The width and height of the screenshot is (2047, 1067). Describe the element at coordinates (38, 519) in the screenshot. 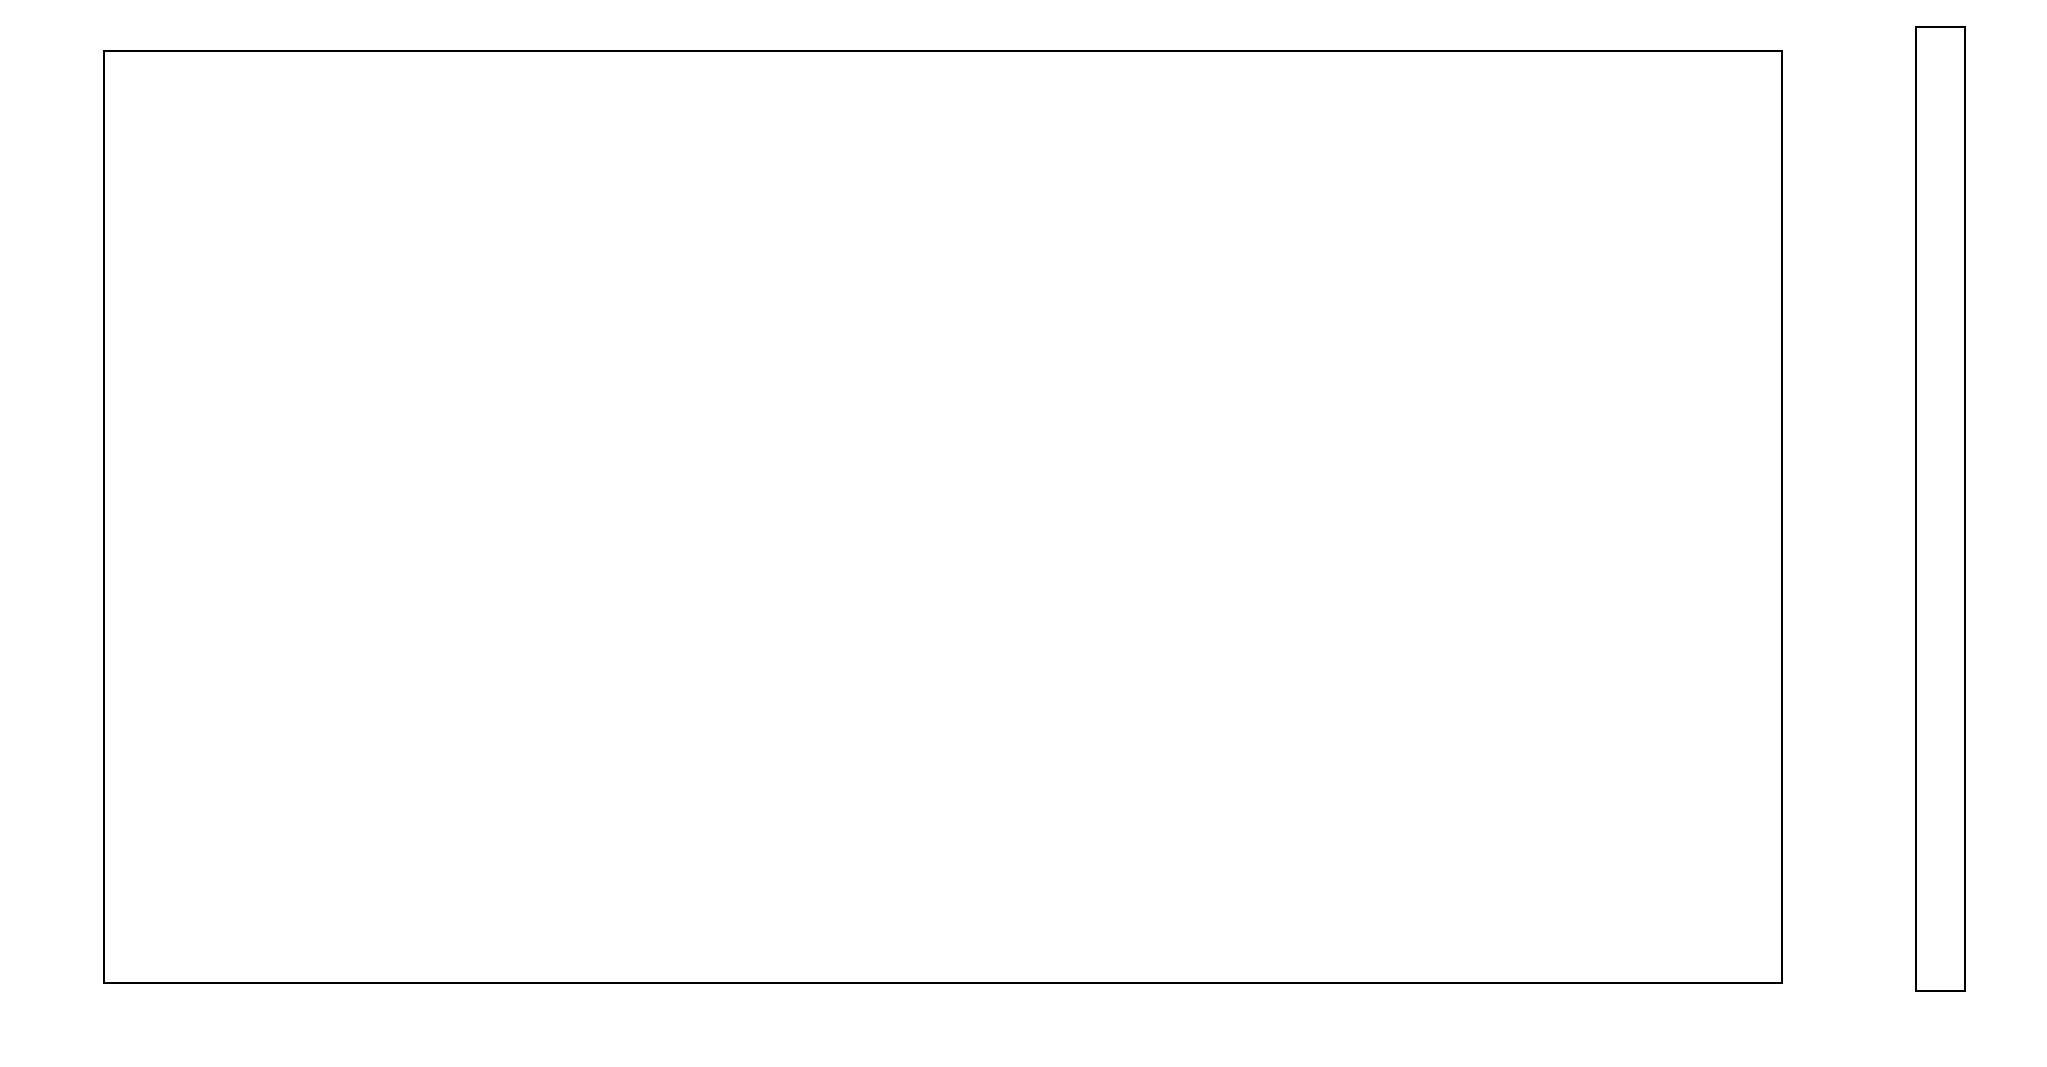

I see `y-axis-label` at that location.